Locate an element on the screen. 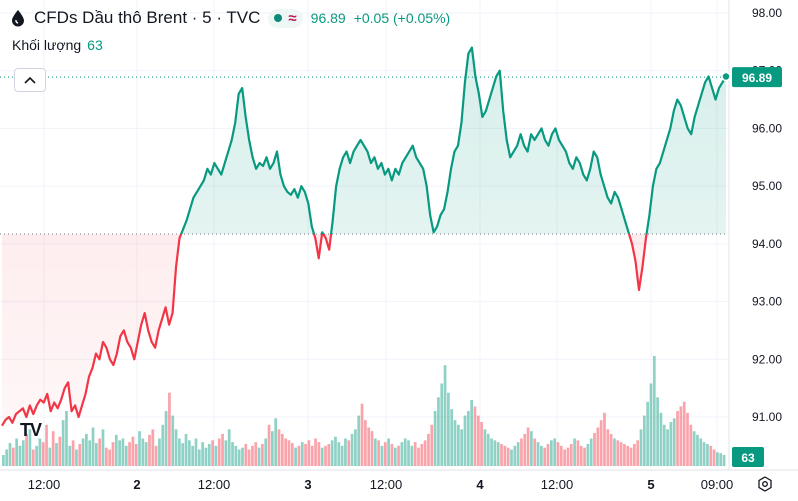 The height and width of the screenshot is (501, 798). chevron-up-icon is located at coordinates (30, 80).